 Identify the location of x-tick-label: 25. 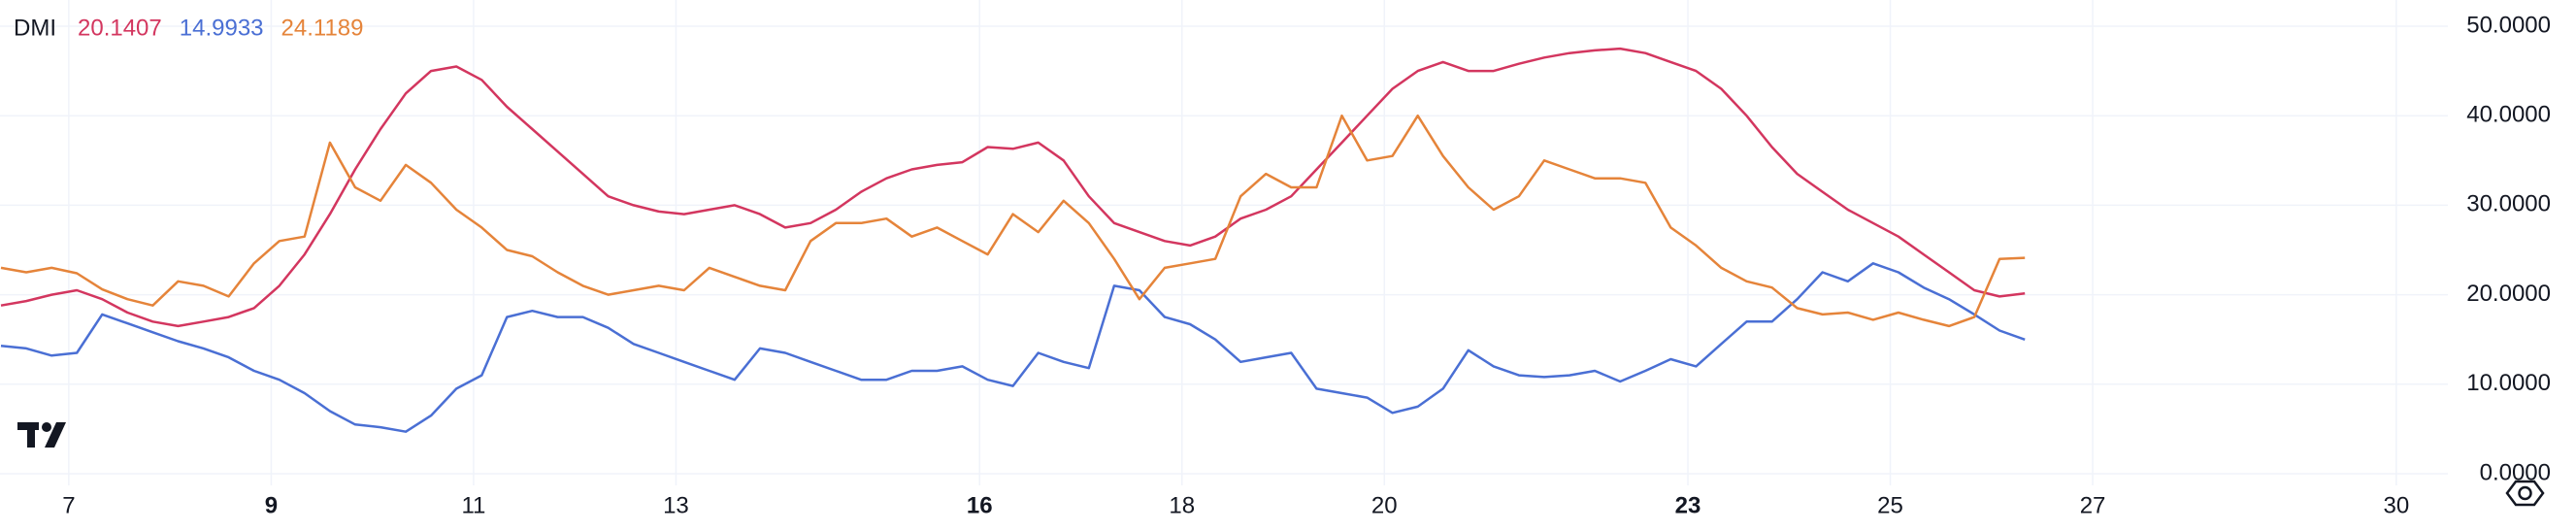
(1890, 505).